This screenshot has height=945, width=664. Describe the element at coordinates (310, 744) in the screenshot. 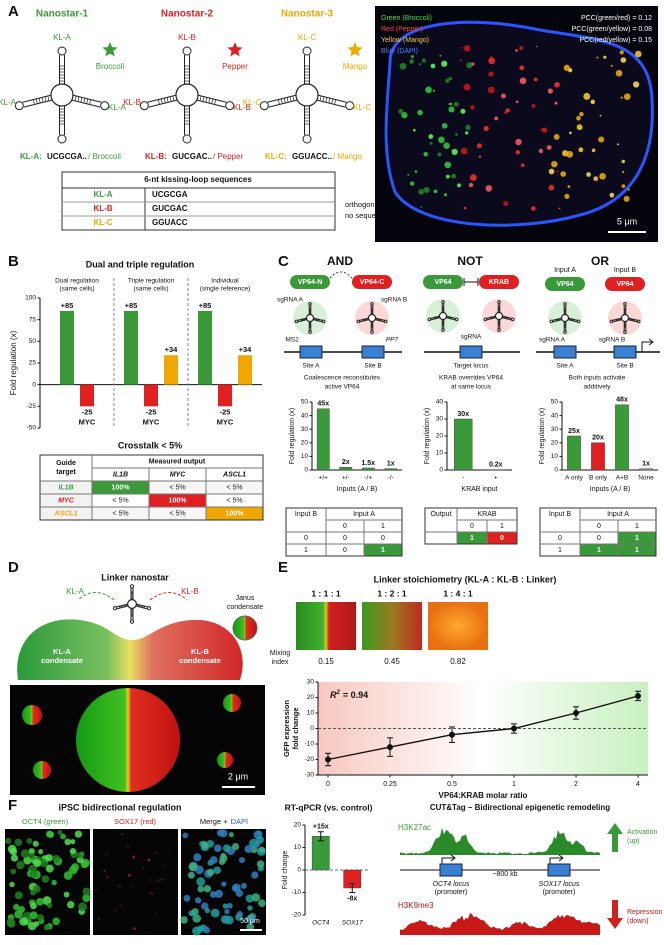

I see `y-tick-label: -10` at that location.